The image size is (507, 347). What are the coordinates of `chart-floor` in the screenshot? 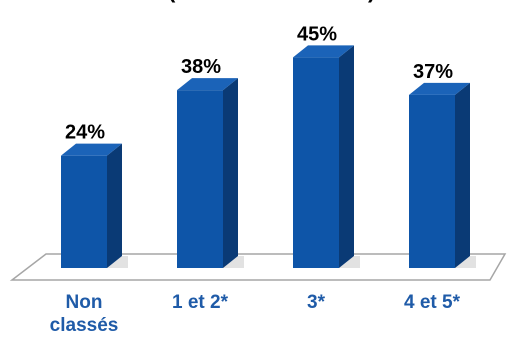 It's located at (258, 267).